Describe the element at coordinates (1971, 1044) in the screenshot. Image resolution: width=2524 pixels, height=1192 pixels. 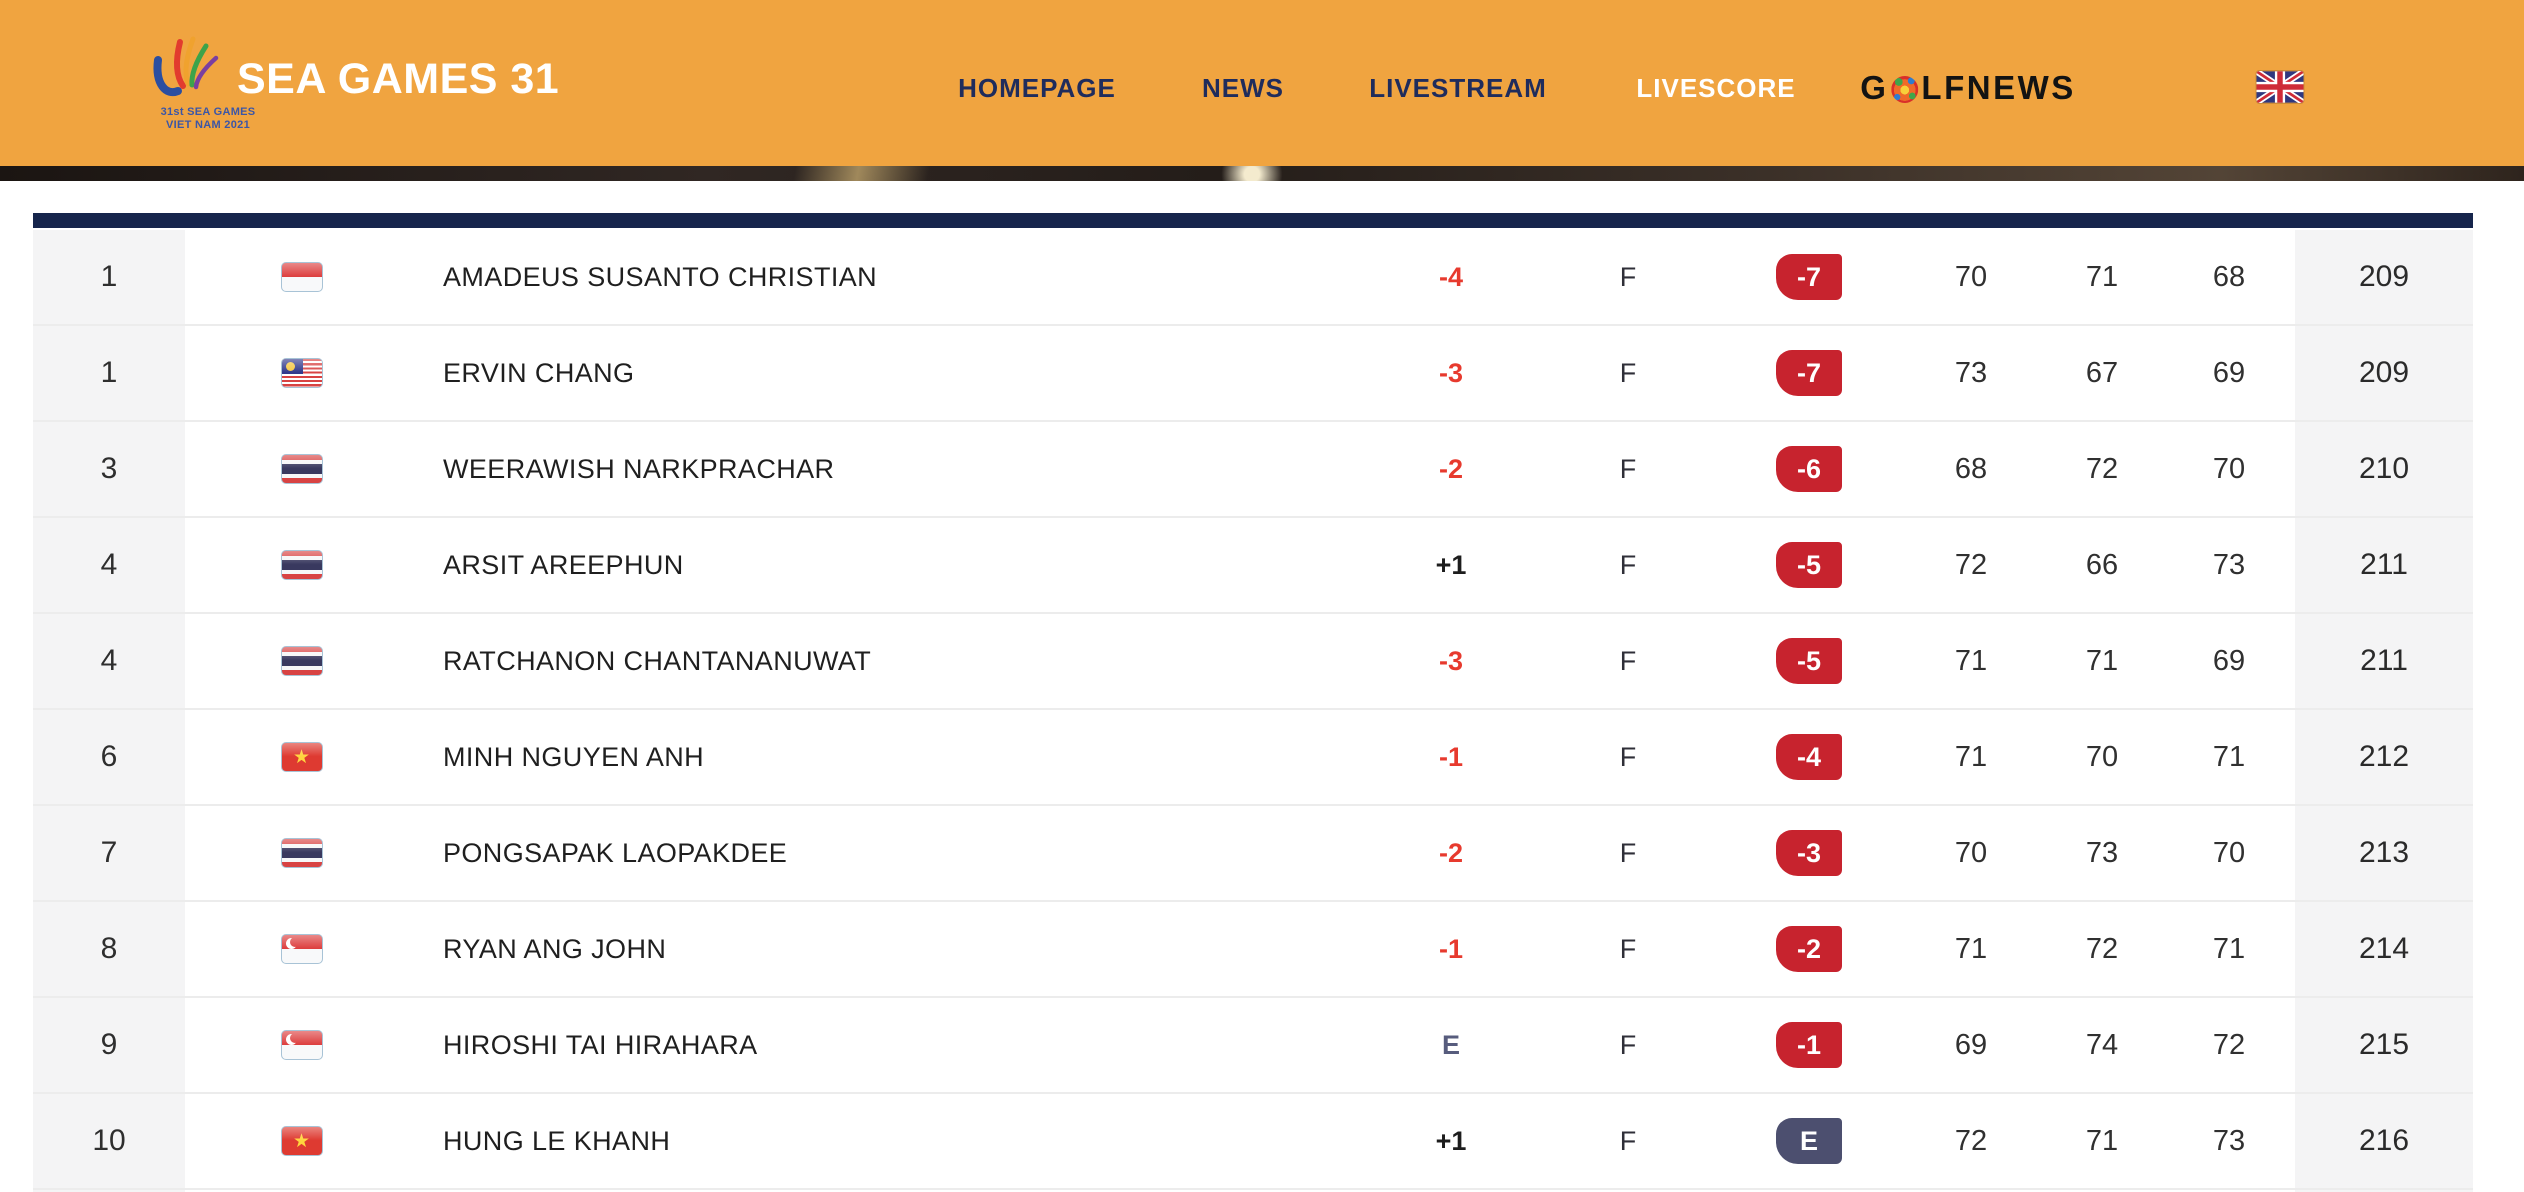
I see `round1-score: 69` at that location.